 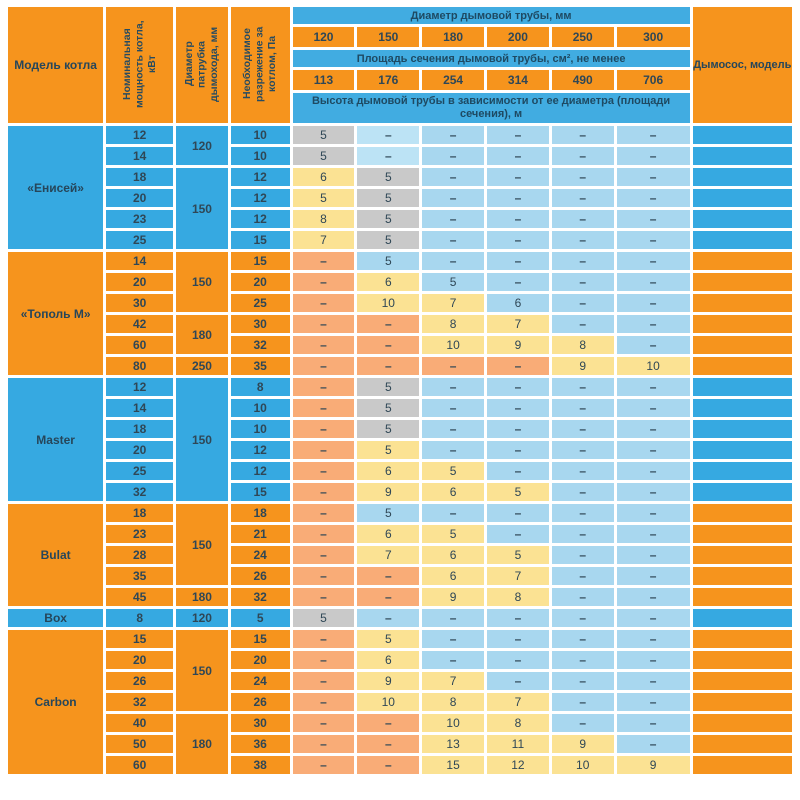 I want to click on table-row: 14 10–5– – – –, so click(x=400, y=408).